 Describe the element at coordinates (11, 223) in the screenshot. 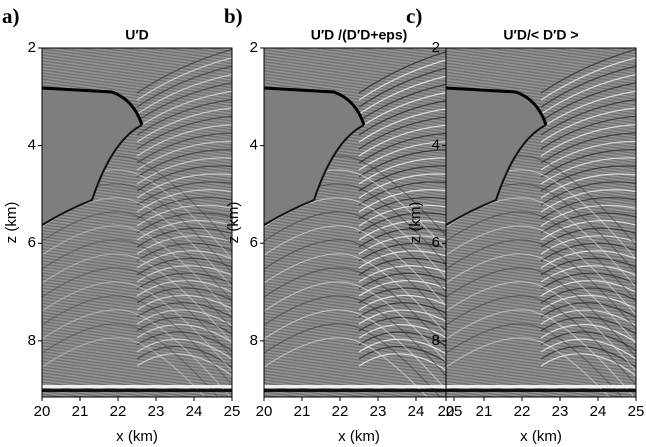

I see `y-axis-label: z (km)` at that location.